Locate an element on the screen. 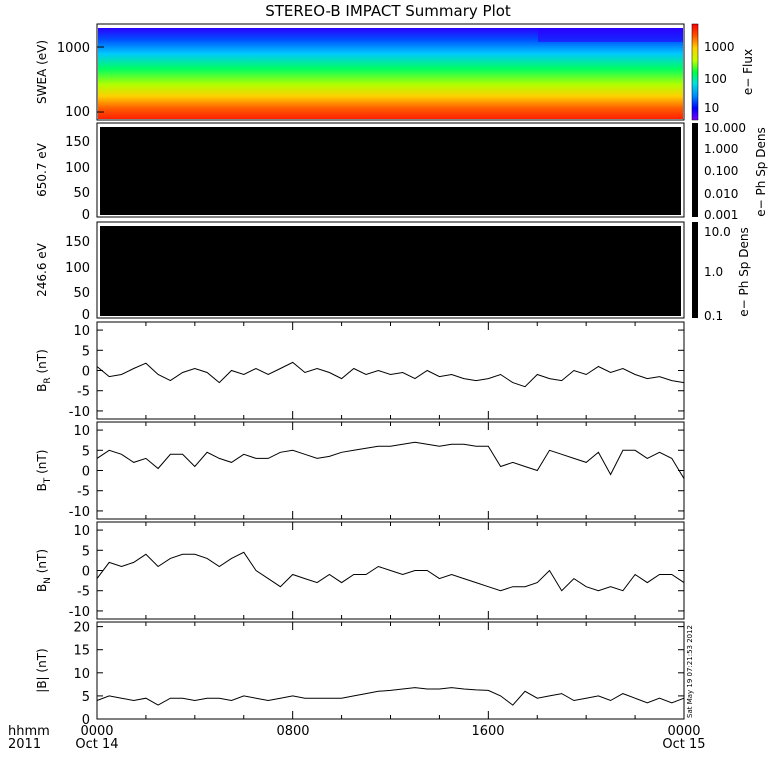  swea-cbar-label: e− Flux is located at coordinates (748, 72).